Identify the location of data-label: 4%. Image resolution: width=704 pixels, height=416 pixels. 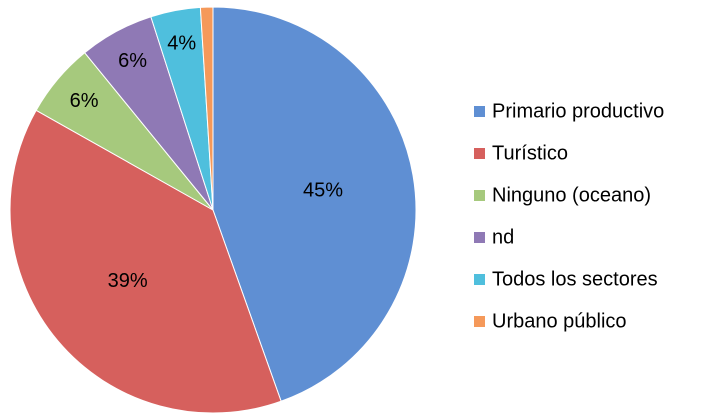
(181, 44).